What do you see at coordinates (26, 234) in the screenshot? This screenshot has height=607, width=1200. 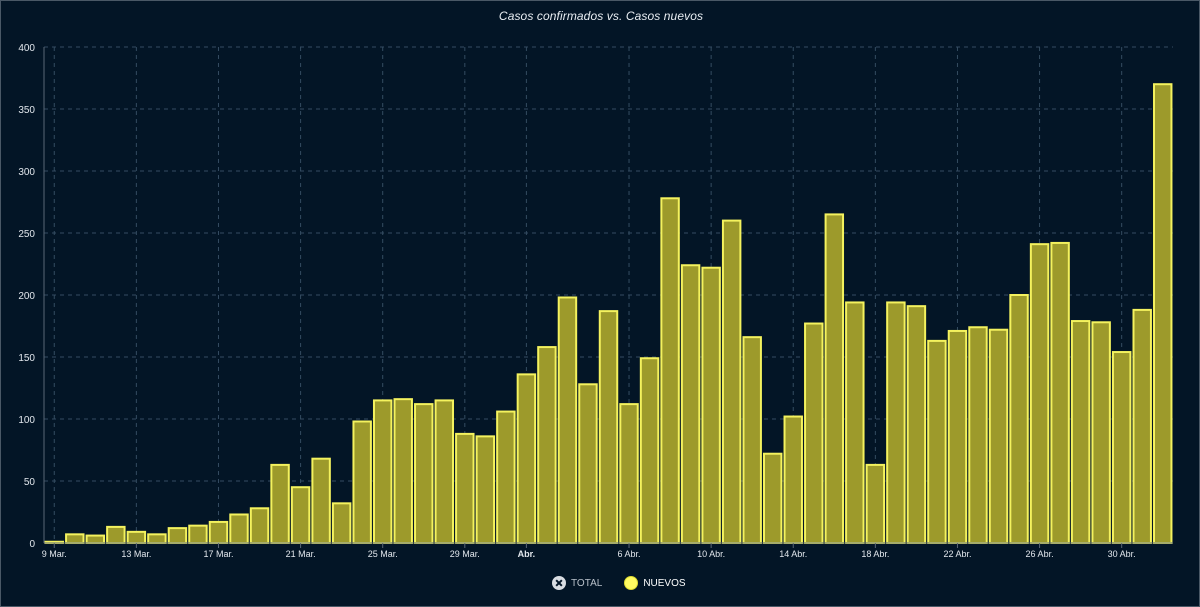 I see `y-tick-label: 250` at bounding box center [26, 234].